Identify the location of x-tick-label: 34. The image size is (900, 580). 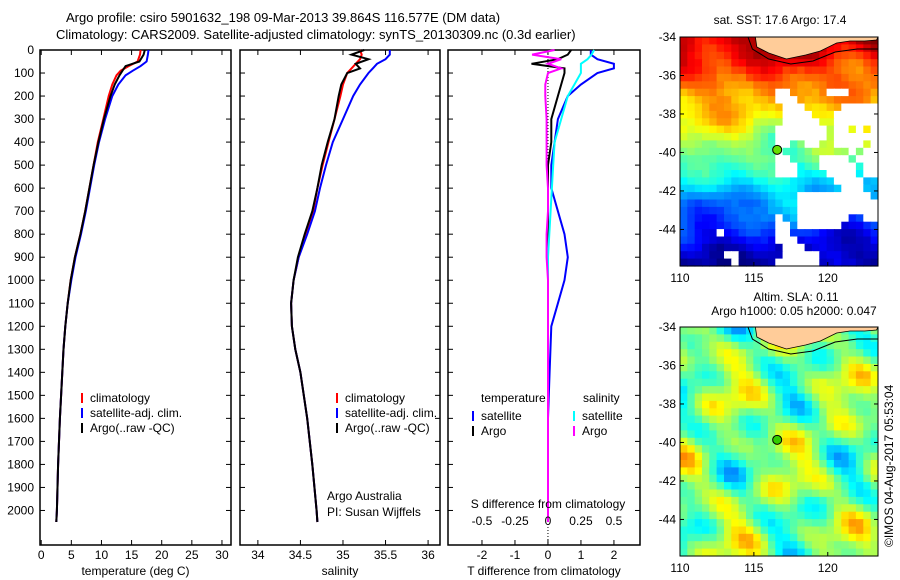
(258, 555).